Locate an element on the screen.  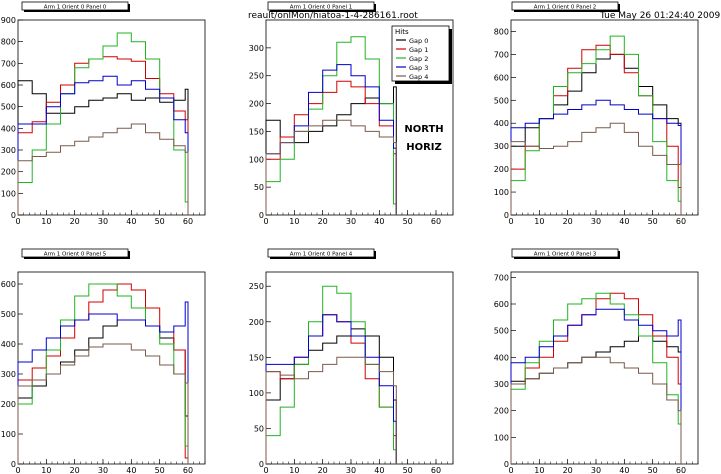
root-file-label: reault/onlMon/hiatoa-1-4-286161.root is located at coordinates (333, 16).